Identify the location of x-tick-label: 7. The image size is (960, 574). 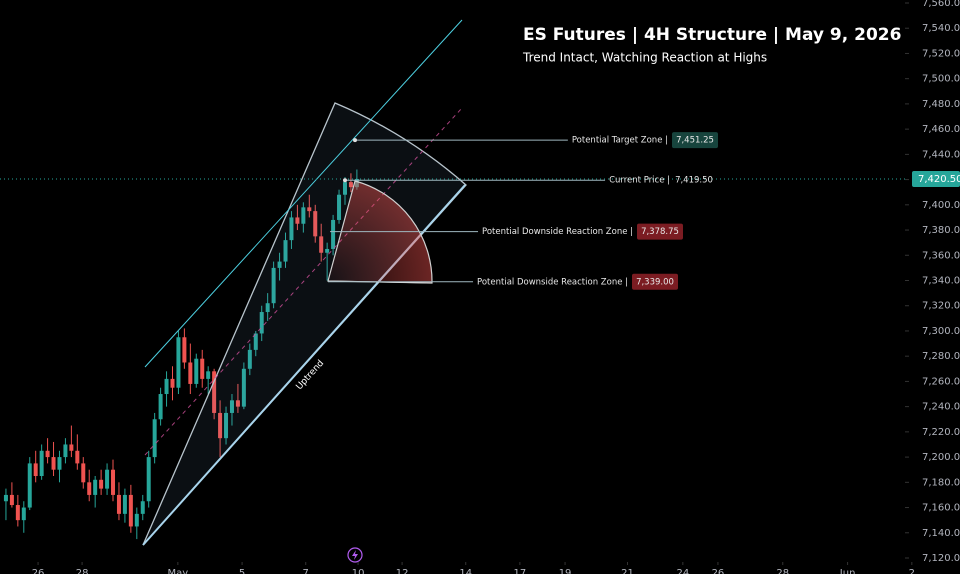
(306, 571).